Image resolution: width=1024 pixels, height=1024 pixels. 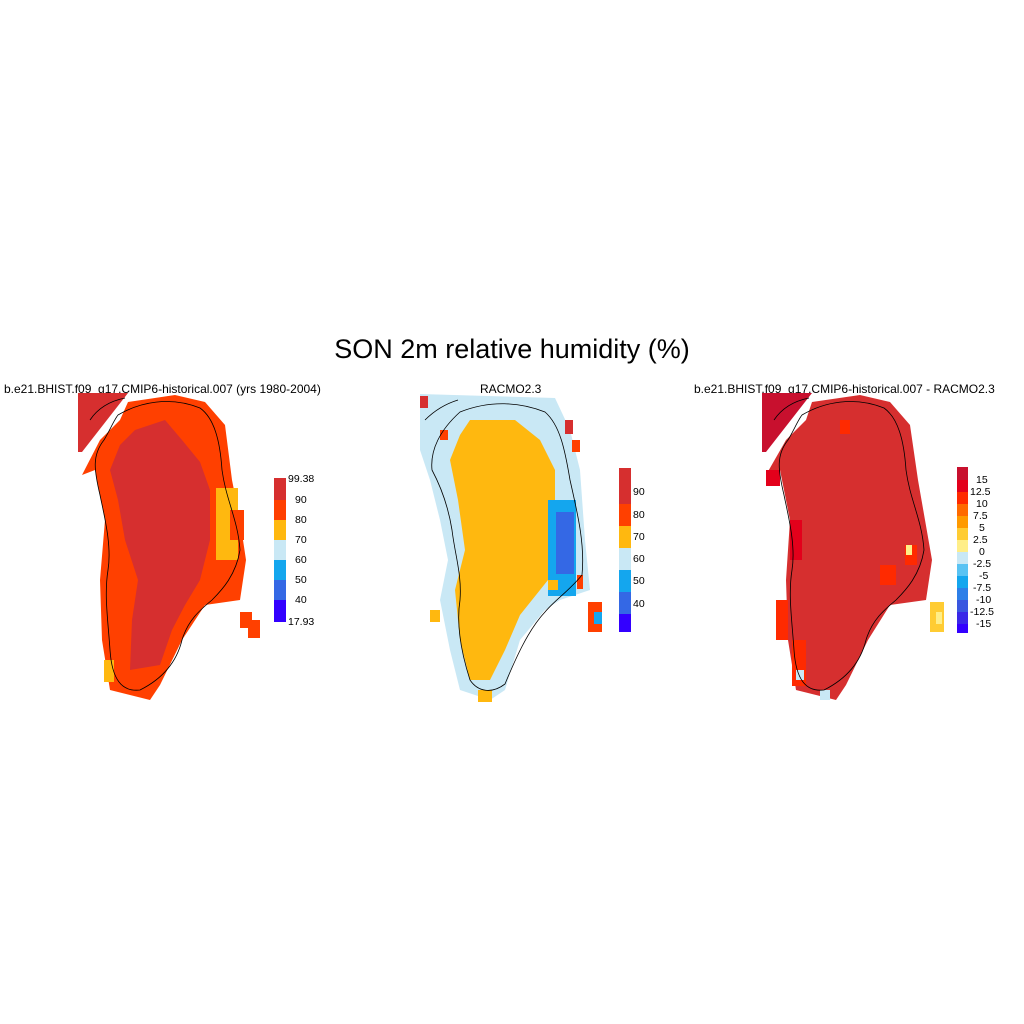 What do you see at coordinates (639, 559) in the screenshot?
I see `colorbar-2-label: 60` at bounding box center [639, 559].